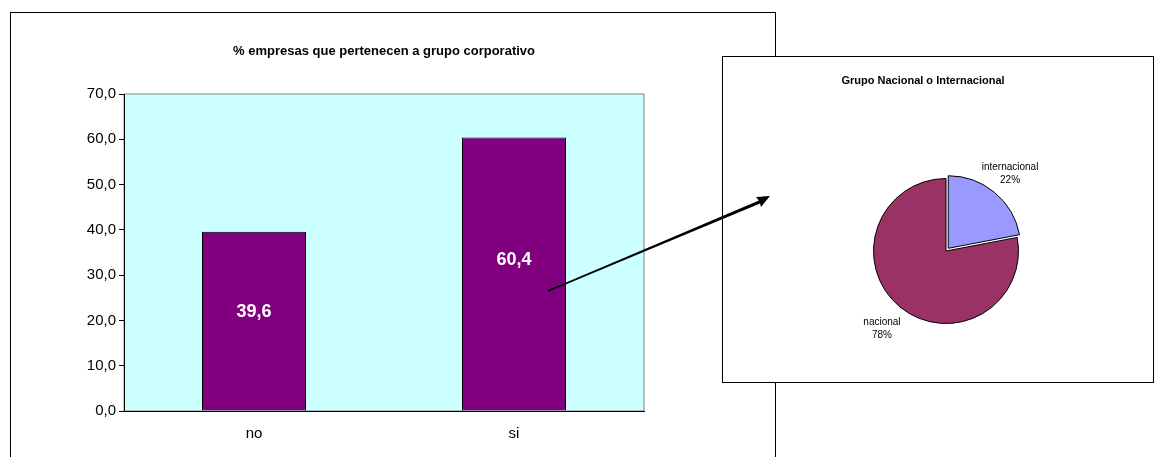  What do you see at coordinates (1010, 167) in the screenshot?
I see `slice-label: internacional` at bounding box center [1010, 167].